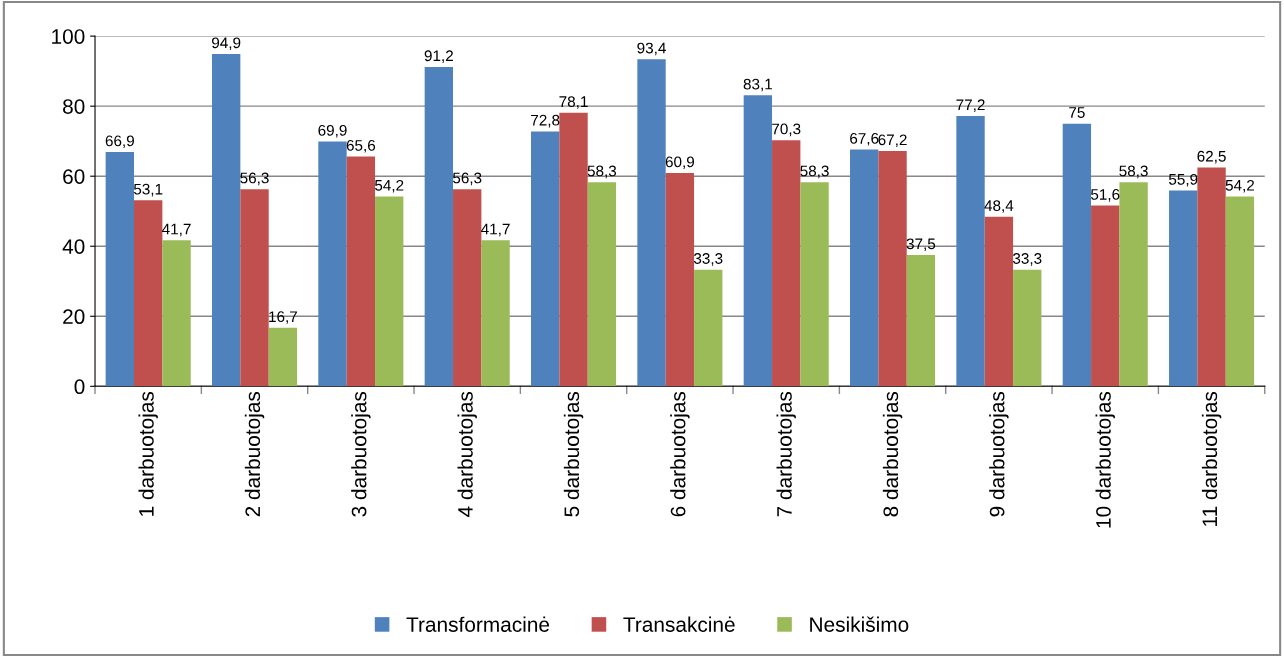 This screenshot has height=657, width=1284. I want to click on x-tick-label: 1 darbuotojas, so click(148, 453).